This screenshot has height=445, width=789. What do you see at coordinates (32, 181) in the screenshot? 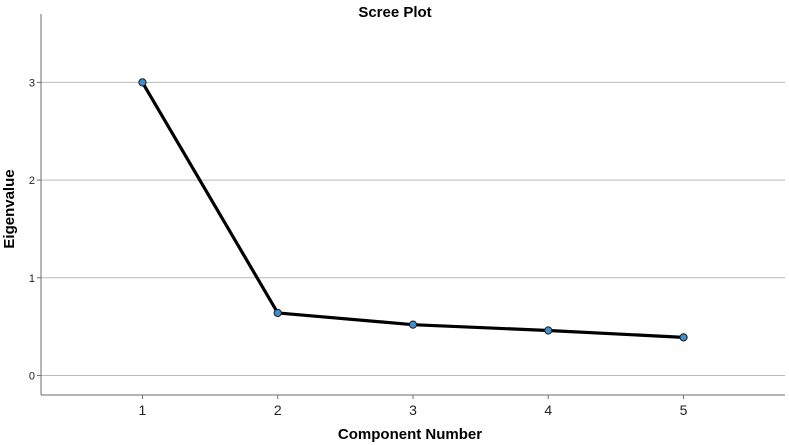
I see `y-tick-label: 2` at bounding box center [32, 181].